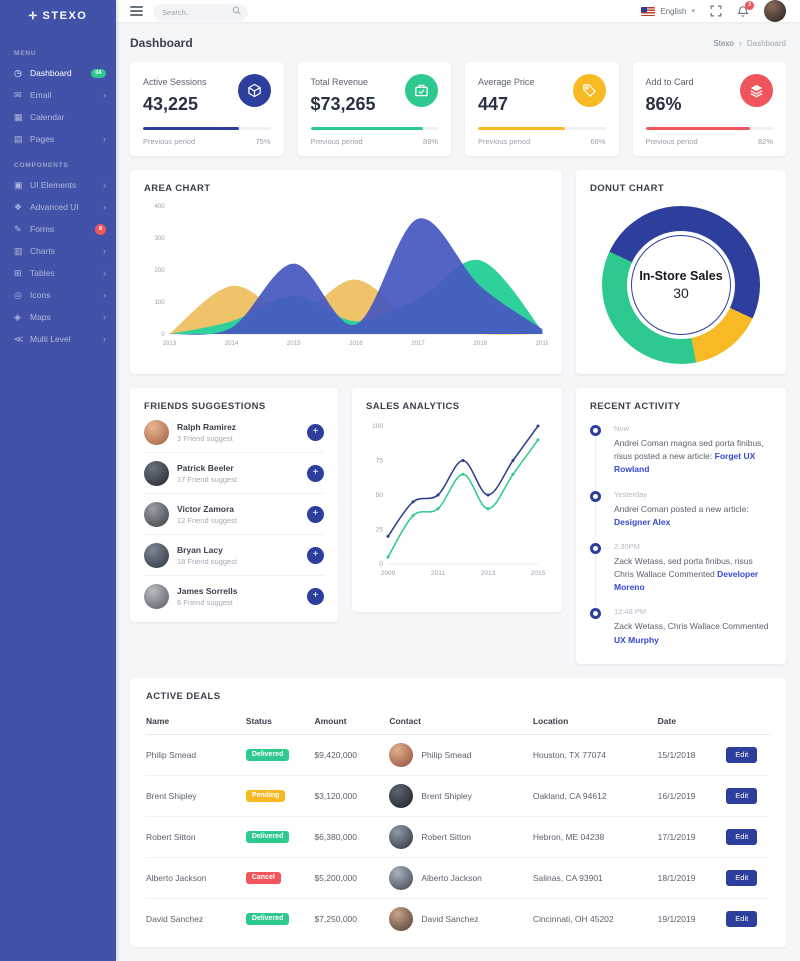 Image resolution: width=800 pixels, height=961 pixels. Describe the element at coordinates (381, 564) in the screenshot. I see `svg-text: 0` at that location.